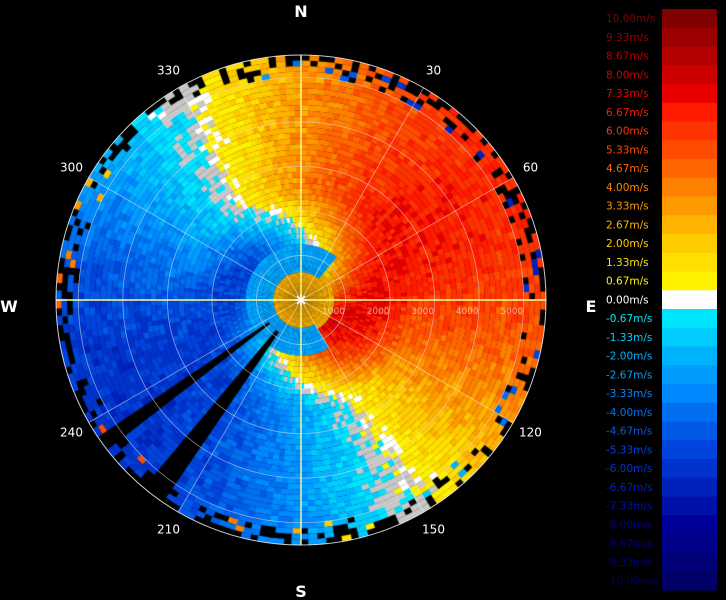 The image size is (726, 600). What do you see at coordinates (629, 507) in the screenshot?
I see `legend-label: -7.33m/s` at bounding box center [629, 507].